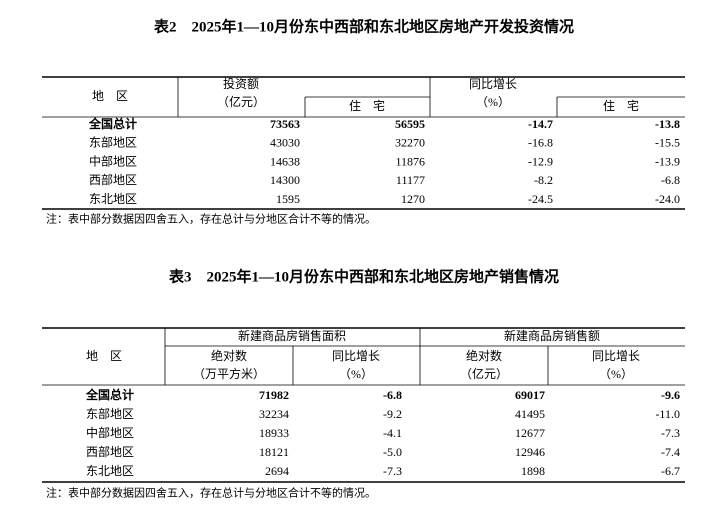  I want to click on column-header: 投资额, so click(241, 83).